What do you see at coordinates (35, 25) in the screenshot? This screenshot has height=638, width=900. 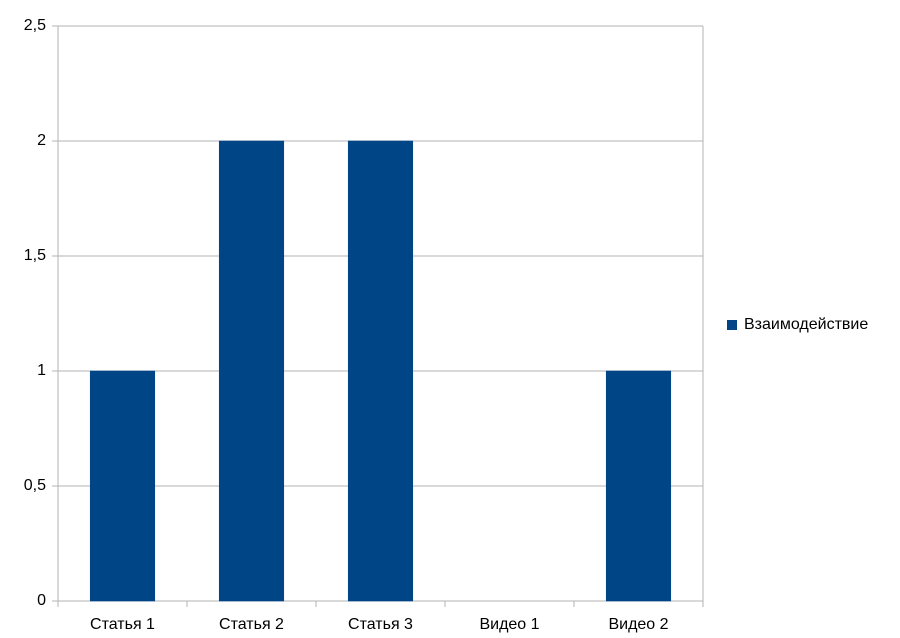 I see `y-tick-label: 2,5` at bounding box center [35, 25].